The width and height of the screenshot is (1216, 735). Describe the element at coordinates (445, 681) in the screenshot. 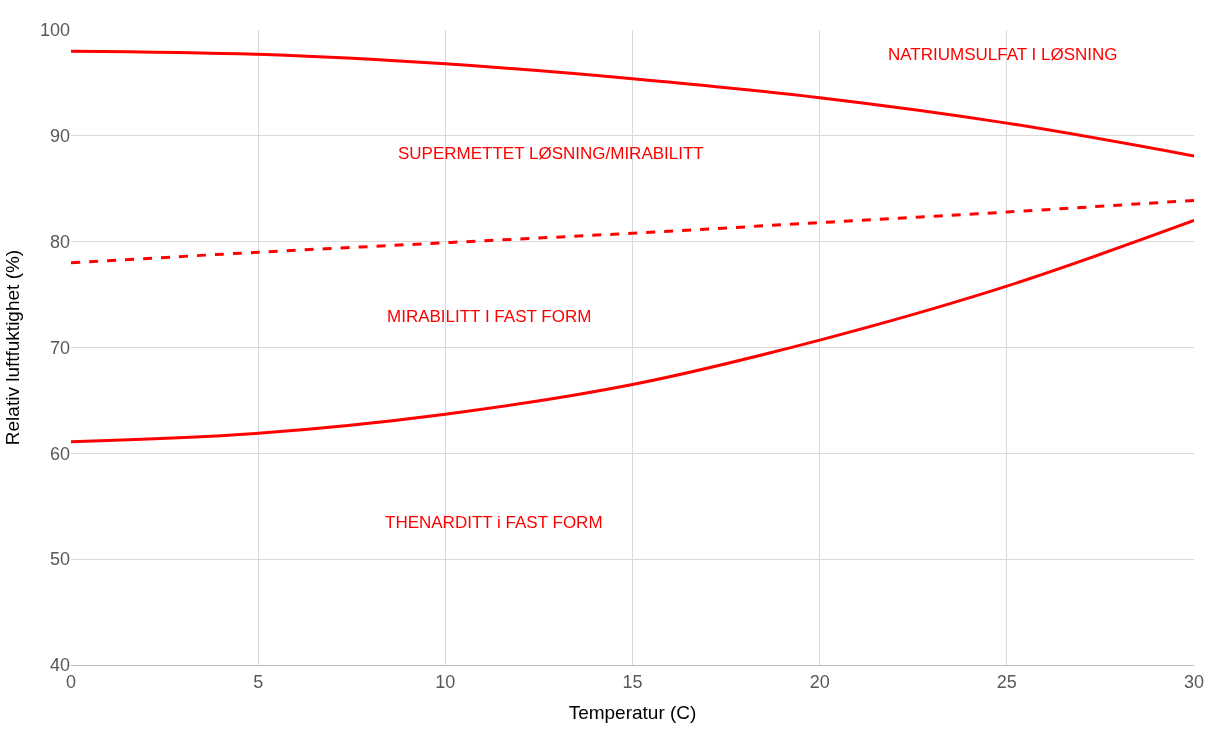

I see `x-tick-label: 10` at that location.